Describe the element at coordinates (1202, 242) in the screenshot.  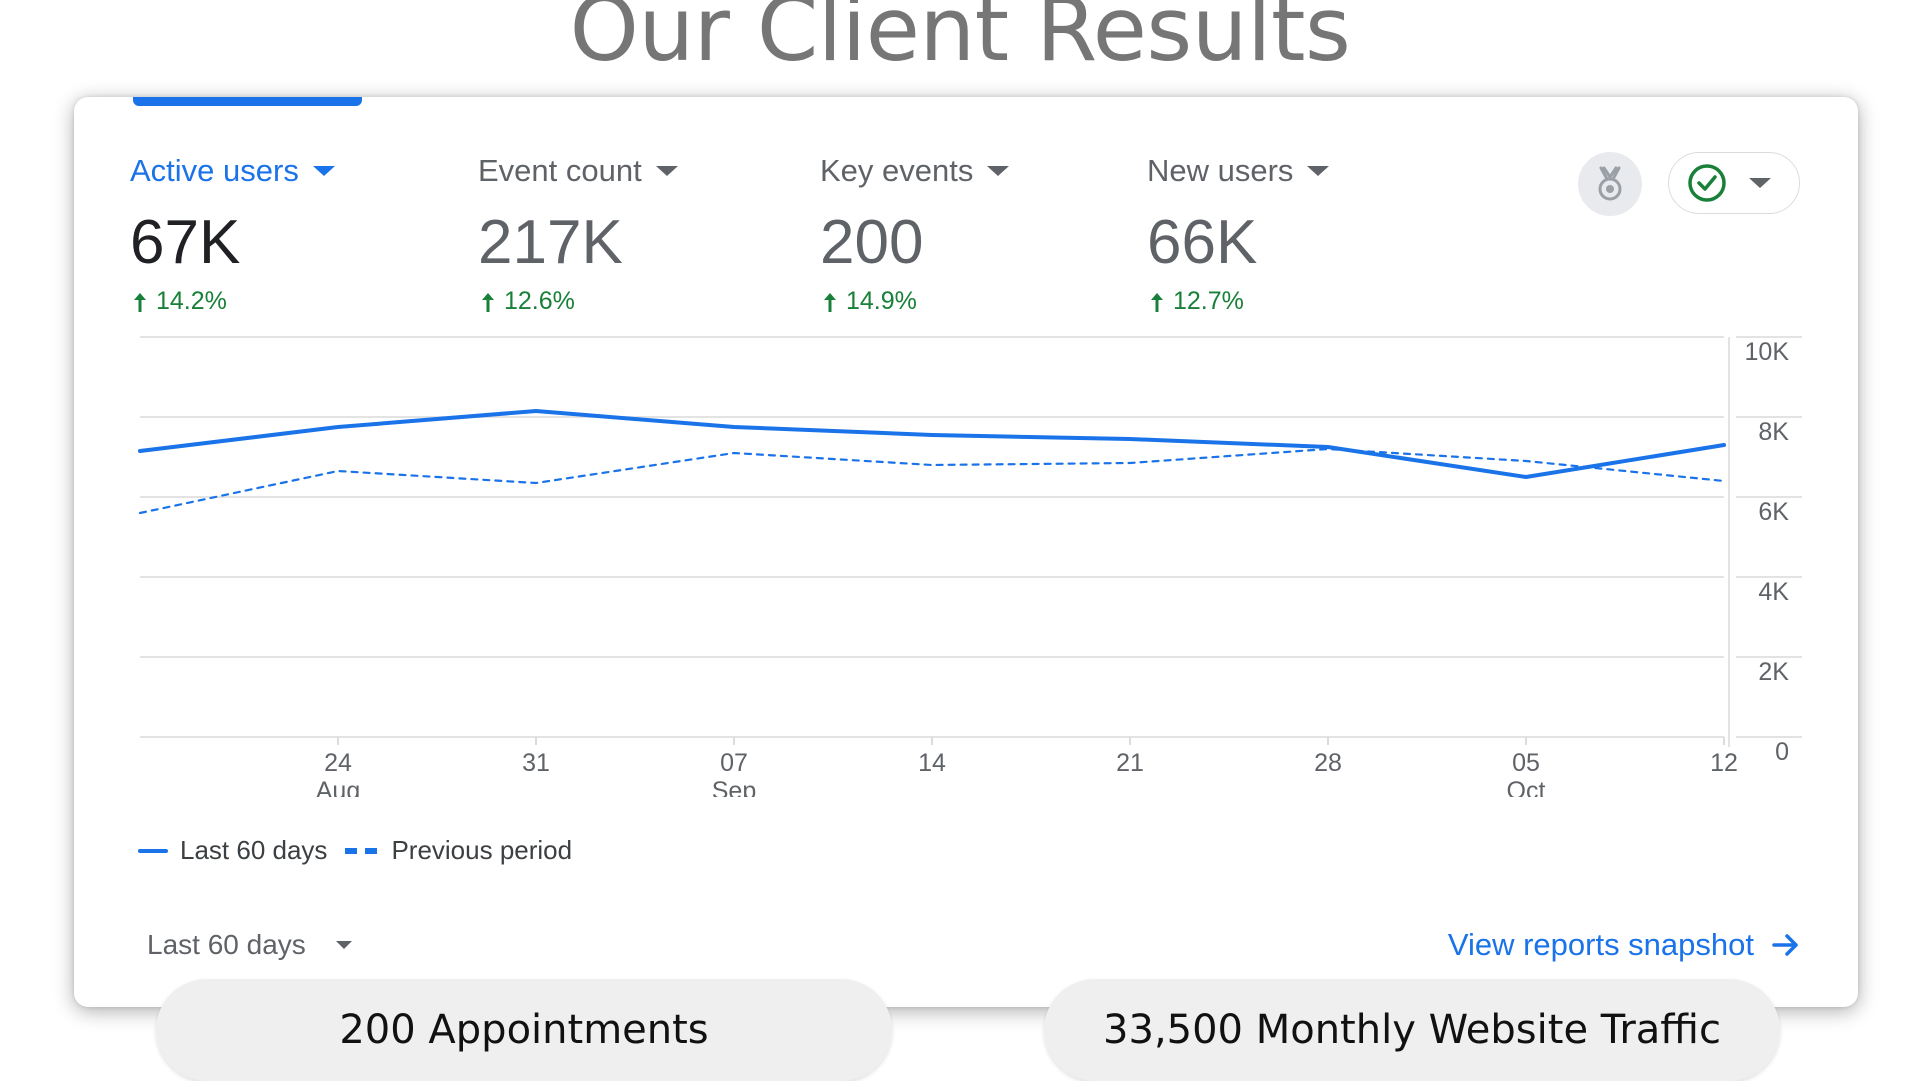
I see `metric-value: 66K` at that location.